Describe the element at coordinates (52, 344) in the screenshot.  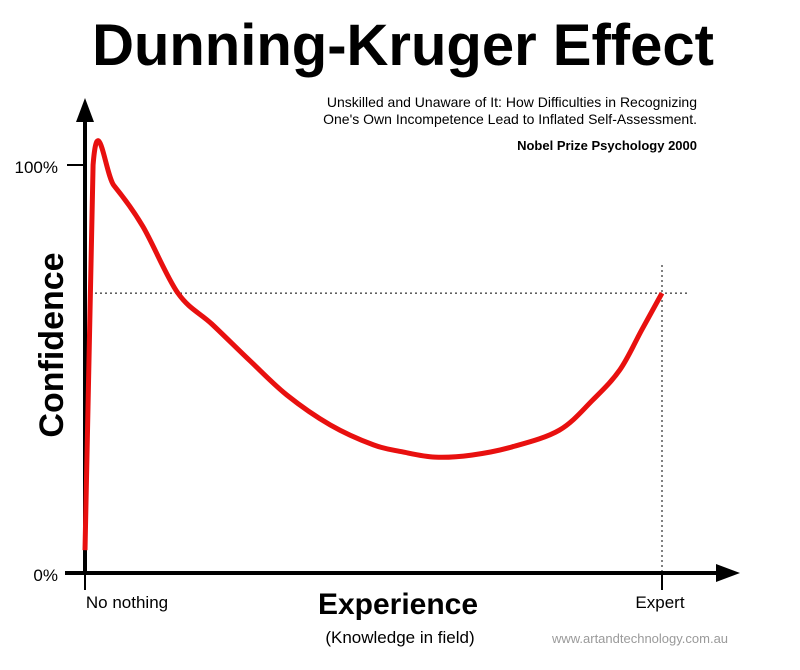
I see `y-axis-label: Confidence` at that location.